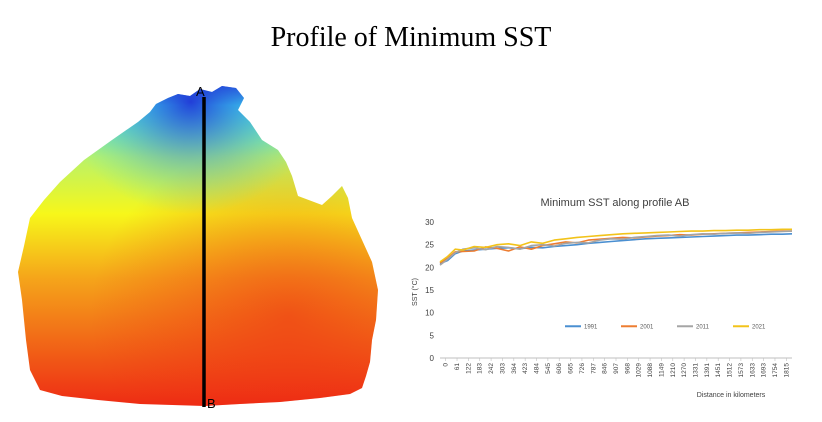  Describe the element at coordinates (703, 327) in the screenshot. I see `legend-label-2011: 2011` at that location.